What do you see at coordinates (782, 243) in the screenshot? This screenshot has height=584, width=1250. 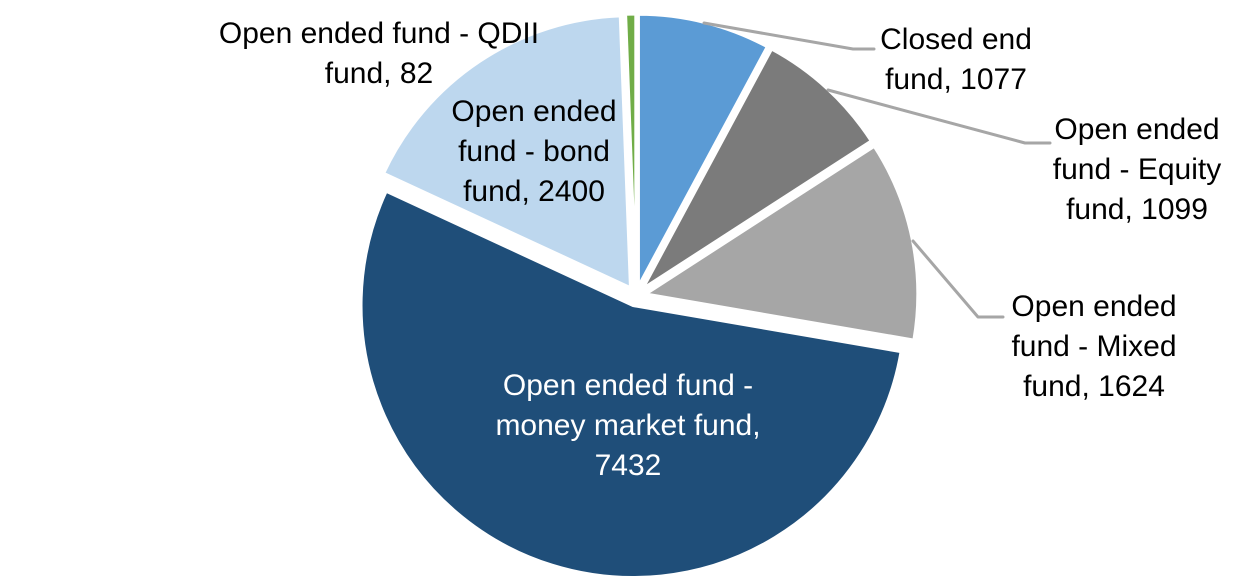 I see `pie-slice-mixed` at bounding box center [782, 243].